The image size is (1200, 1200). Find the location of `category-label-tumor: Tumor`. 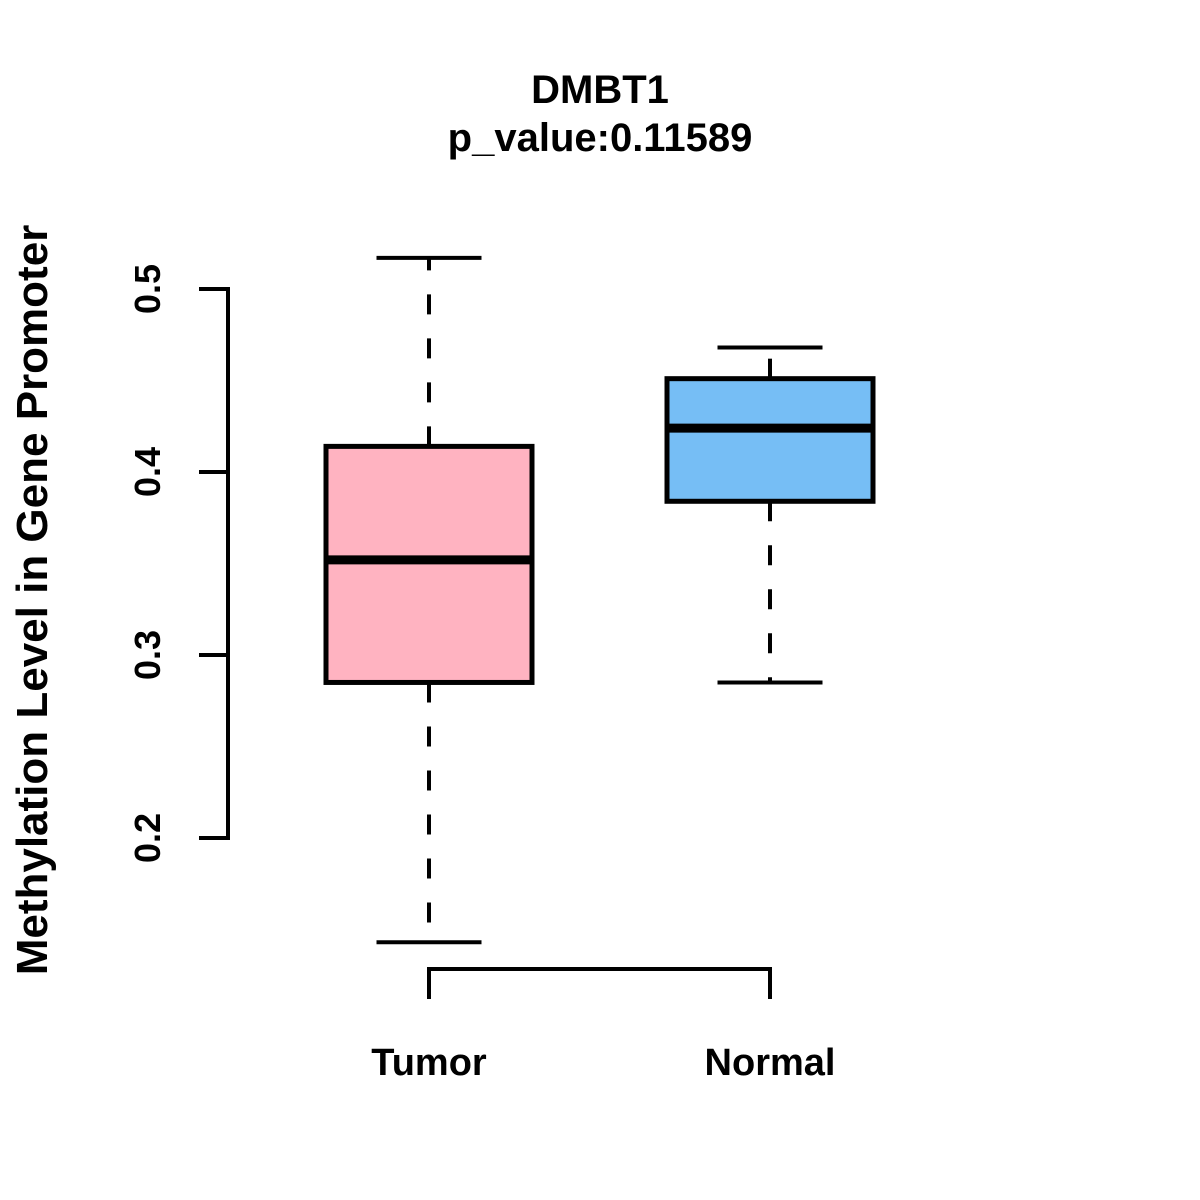

category-label-tumor: Tumor is located at coordinates (429, 1063).